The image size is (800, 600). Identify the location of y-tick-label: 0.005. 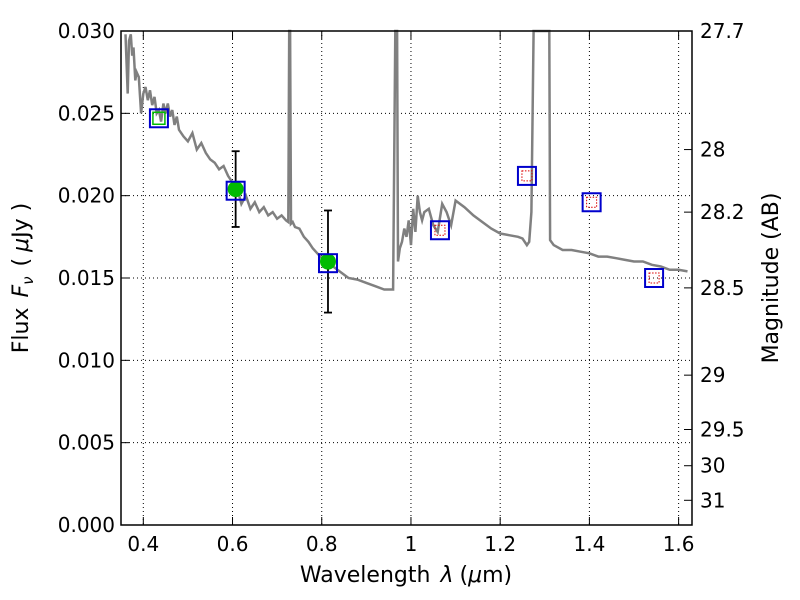
(86, 443).